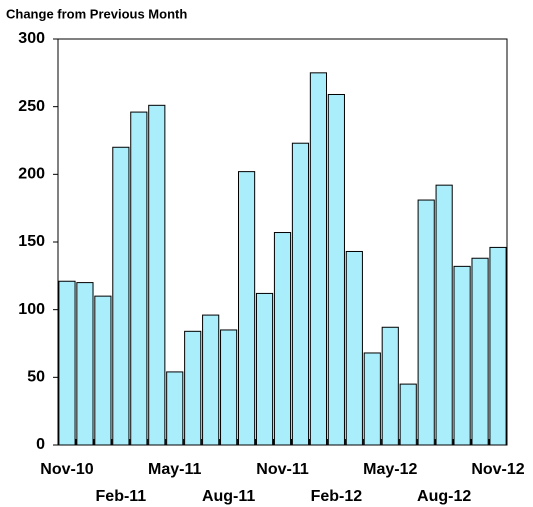 The height and width of the screenshot is (507, 533). I want to click on y-tick-label: 50, so click(36, 377).